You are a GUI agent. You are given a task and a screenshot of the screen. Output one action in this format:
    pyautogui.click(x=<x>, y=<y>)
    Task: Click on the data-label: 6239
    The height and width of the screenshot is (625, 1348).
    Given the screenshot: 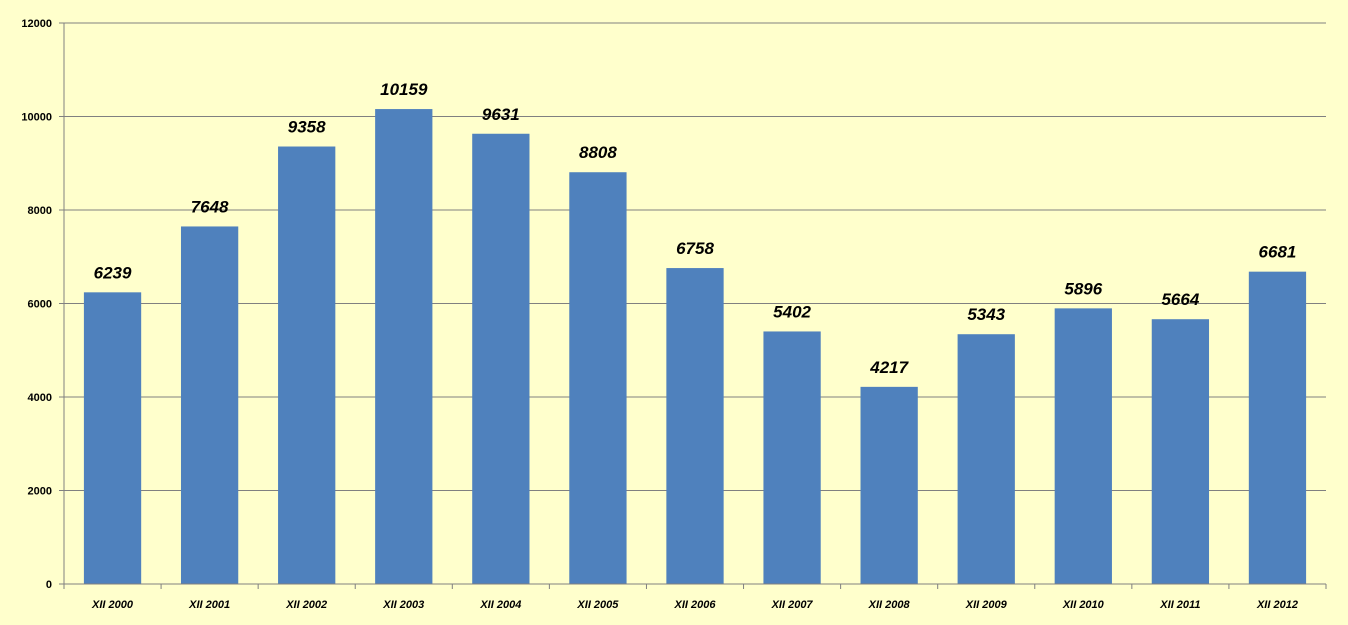 What is the action you would take?
    pyautogui.click(x=113, y=272)
    